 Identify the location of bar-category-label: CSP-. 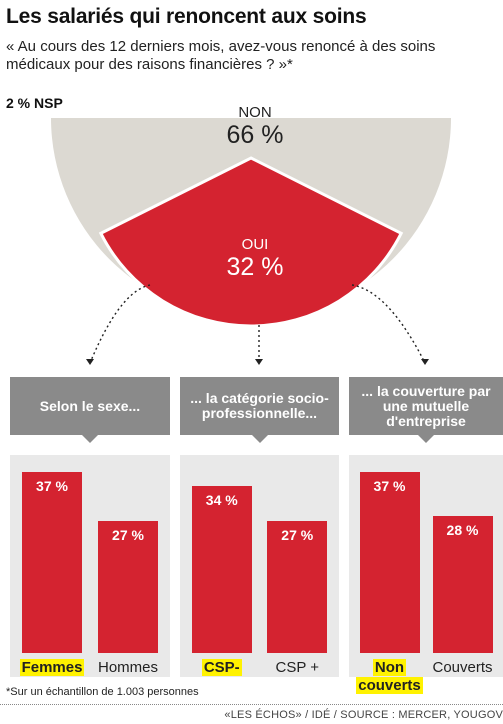
(221, 667).